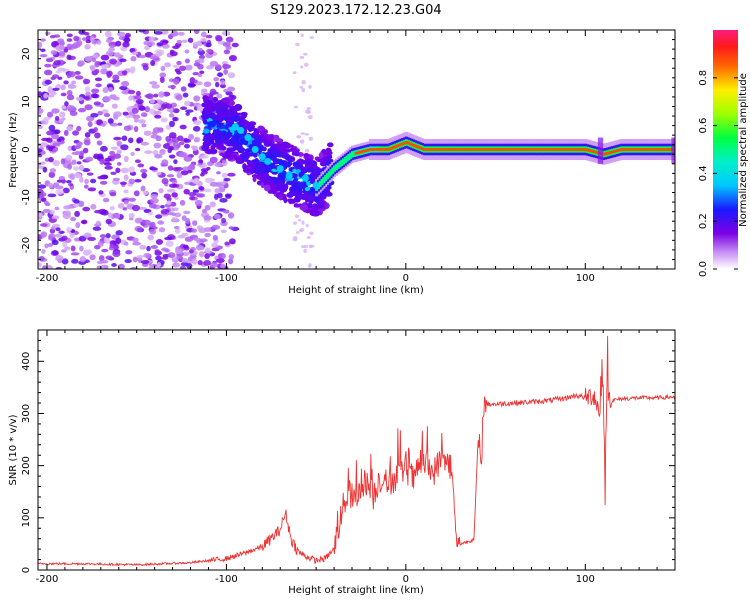 Image resolution: width=750 pixels, height=604 pixels. I want to click on snr-y-axis-label: SNR (10 * v/v), so click(13, 449).